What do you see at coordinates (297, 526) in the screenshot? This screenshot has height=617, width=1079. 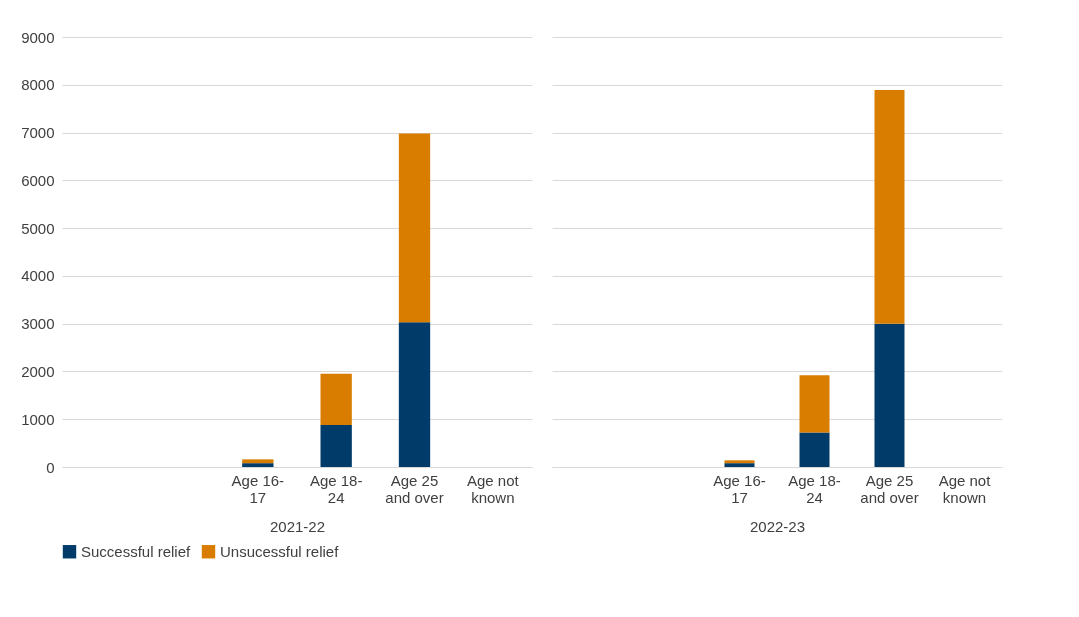 I see `x-axis-title: 2021-22` at bounding box center [297, 526].